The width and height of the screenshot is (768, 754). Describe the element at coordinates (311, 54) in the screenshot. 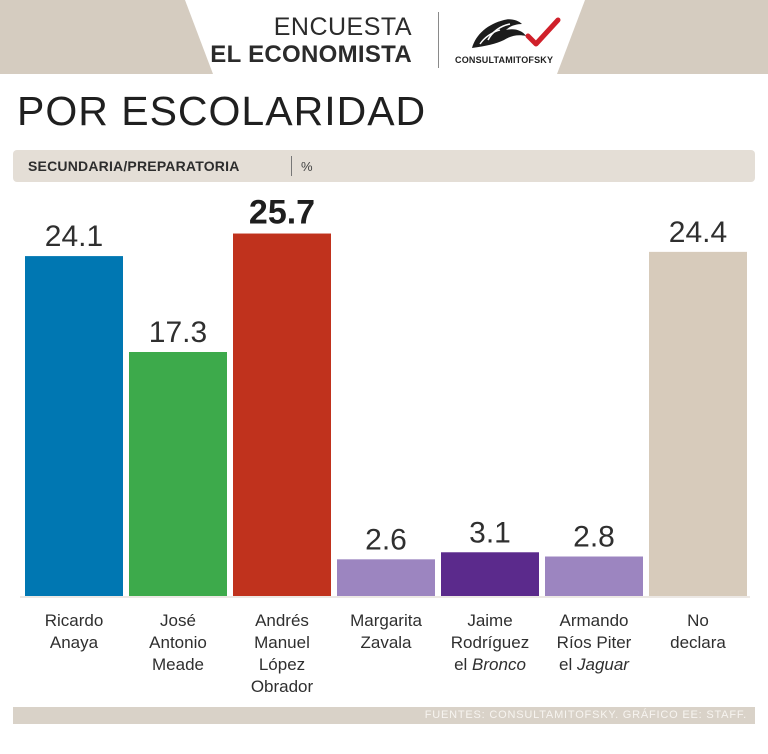

I see `header-title-line2: EL ECONOMISTA` at that location.